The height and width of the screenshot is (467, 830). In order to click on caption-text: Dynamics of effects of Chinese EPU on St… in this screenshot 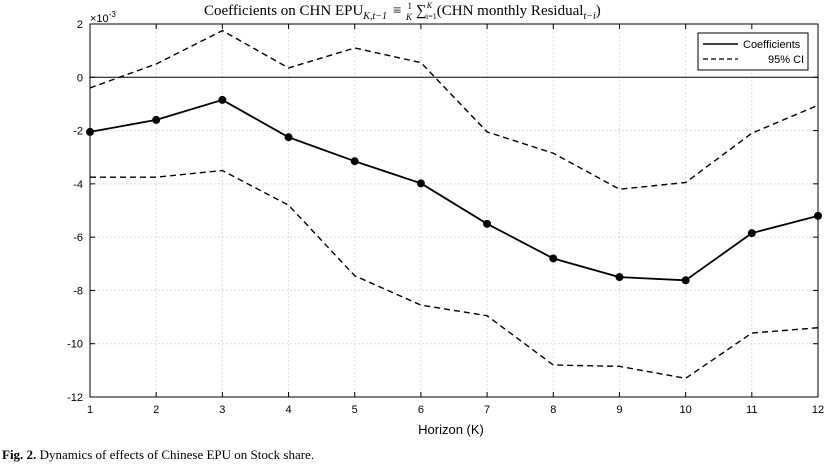, I will do `click(175, 454)`.